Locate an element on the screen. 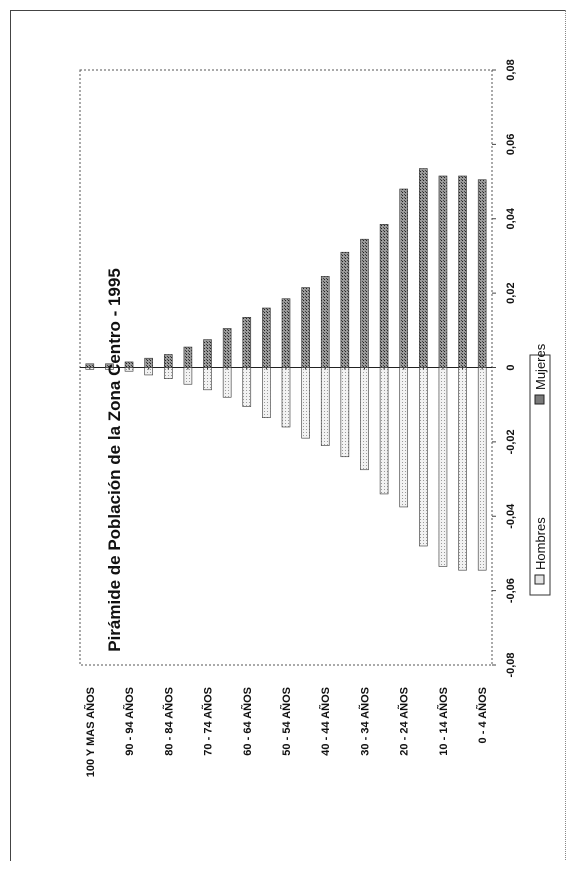  legend-label-mujeres: Mujeres is located at coordinates (540, 366).